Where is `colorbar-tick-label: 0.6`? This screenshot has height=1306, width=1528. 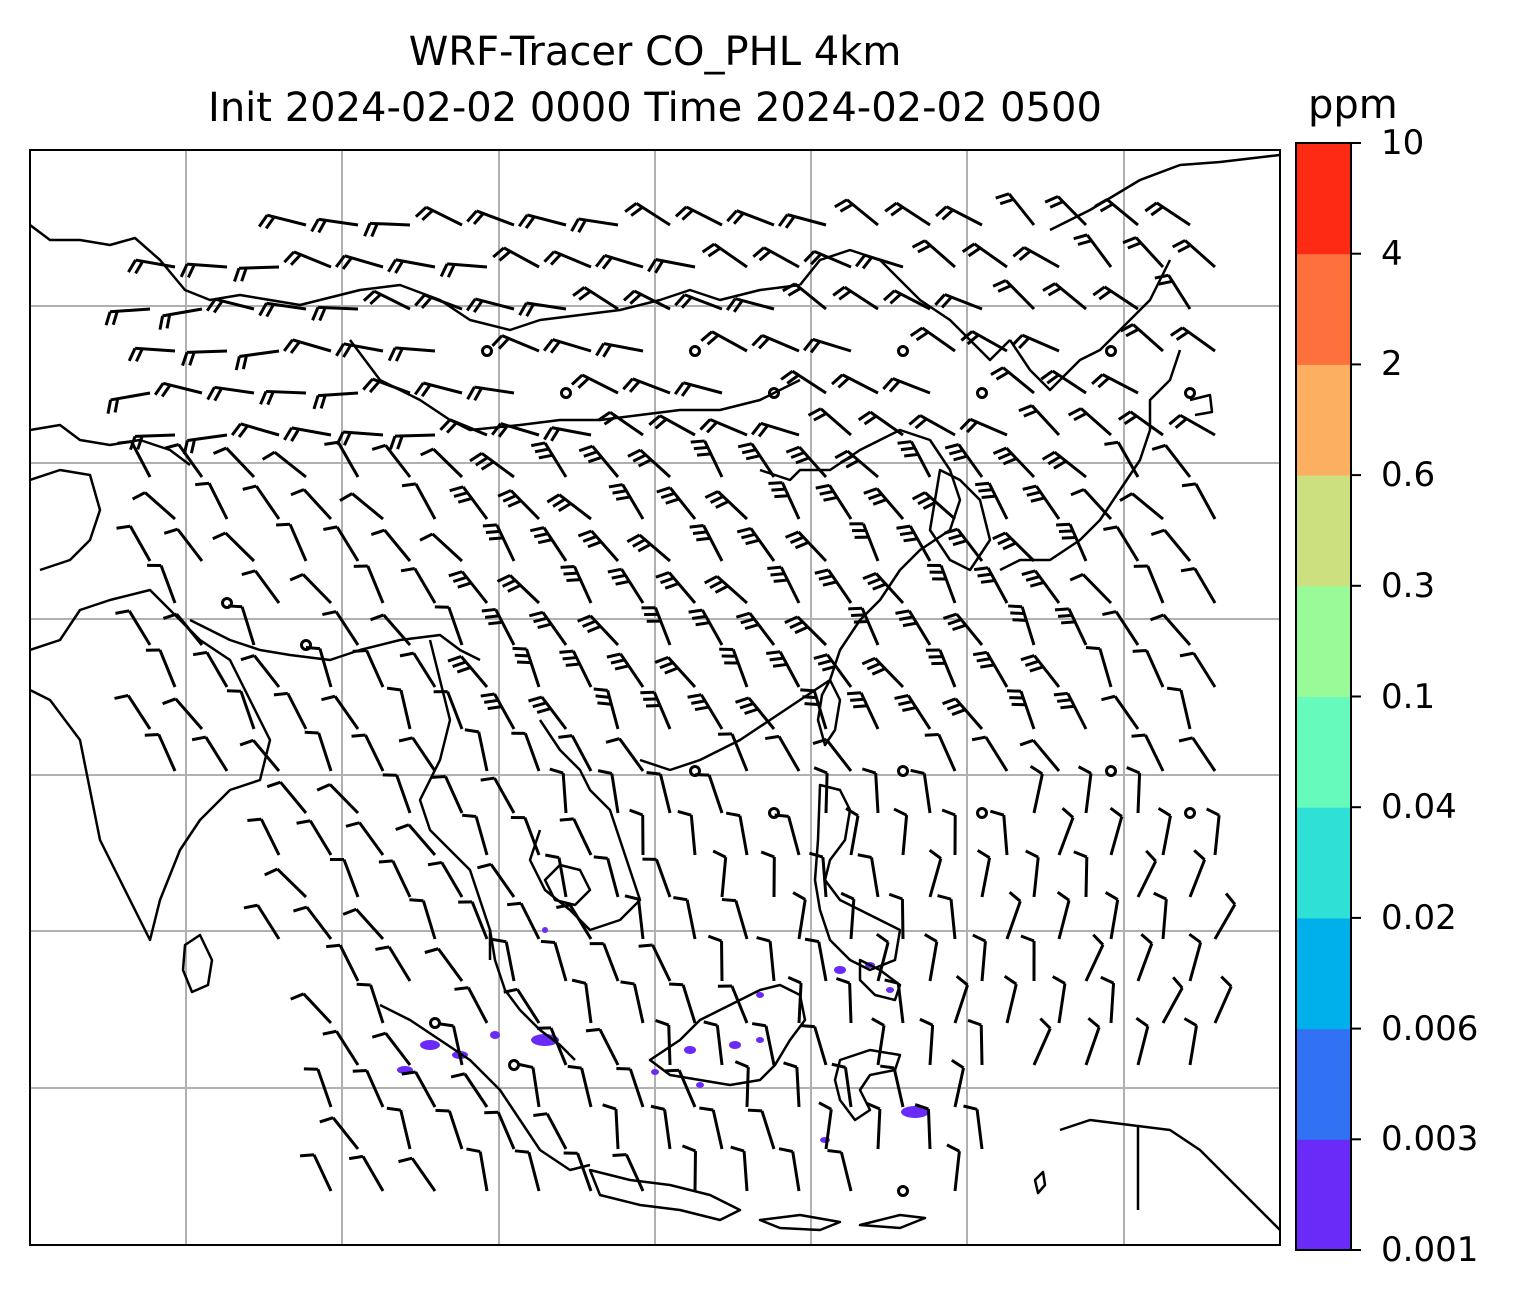 colorbar-tick-label: 0.6 is located at coordinates (1408, 475).